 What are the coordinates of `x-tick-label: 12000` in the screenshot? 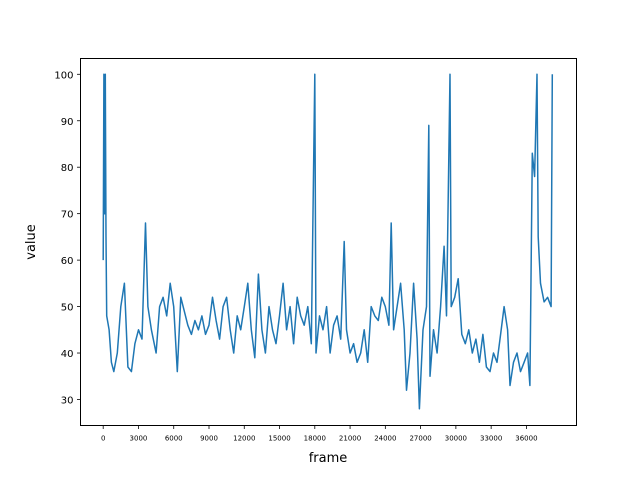 It's located at (244, 439).